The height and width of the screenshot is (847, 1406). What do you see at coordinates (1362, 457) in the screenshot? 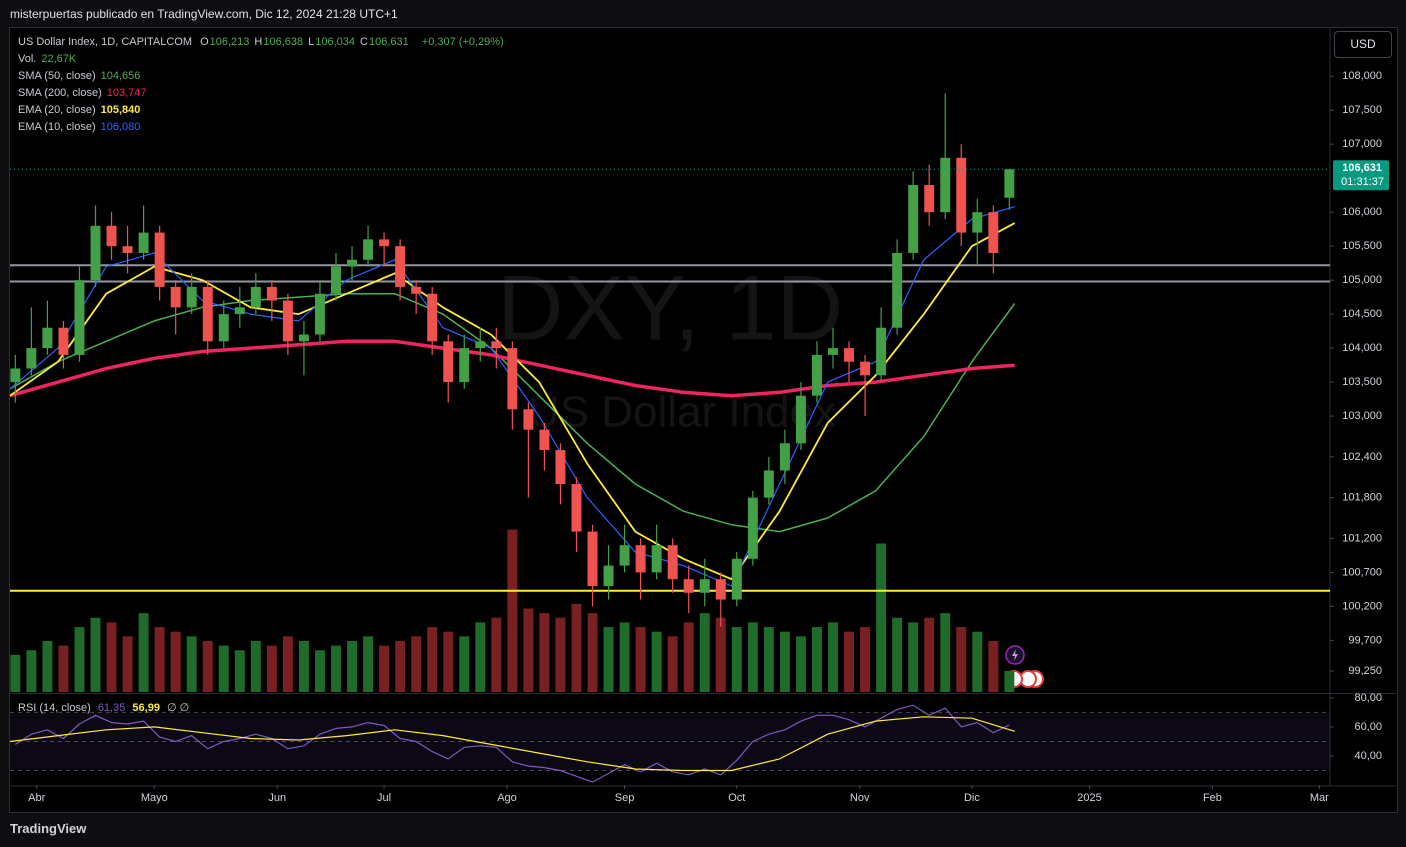
I see `y-tick-label: 102,400` at bounding box center [1362, 457].